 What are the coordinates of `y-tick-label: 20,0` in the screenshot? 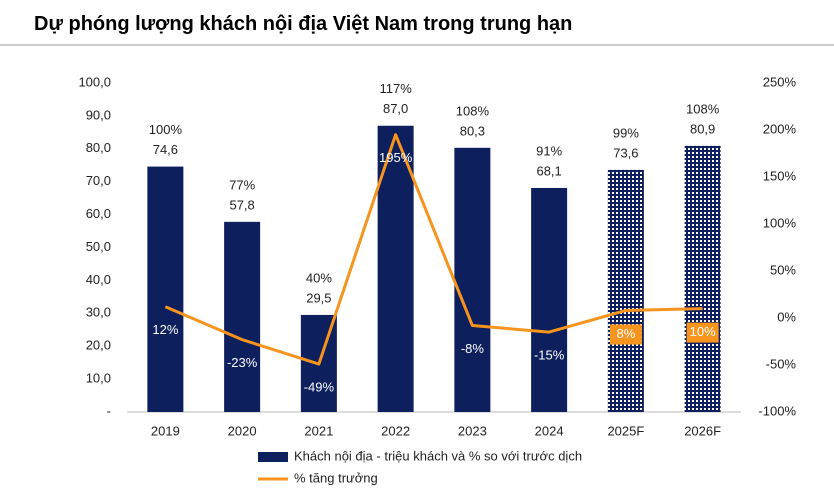 It's located at (98, 345).